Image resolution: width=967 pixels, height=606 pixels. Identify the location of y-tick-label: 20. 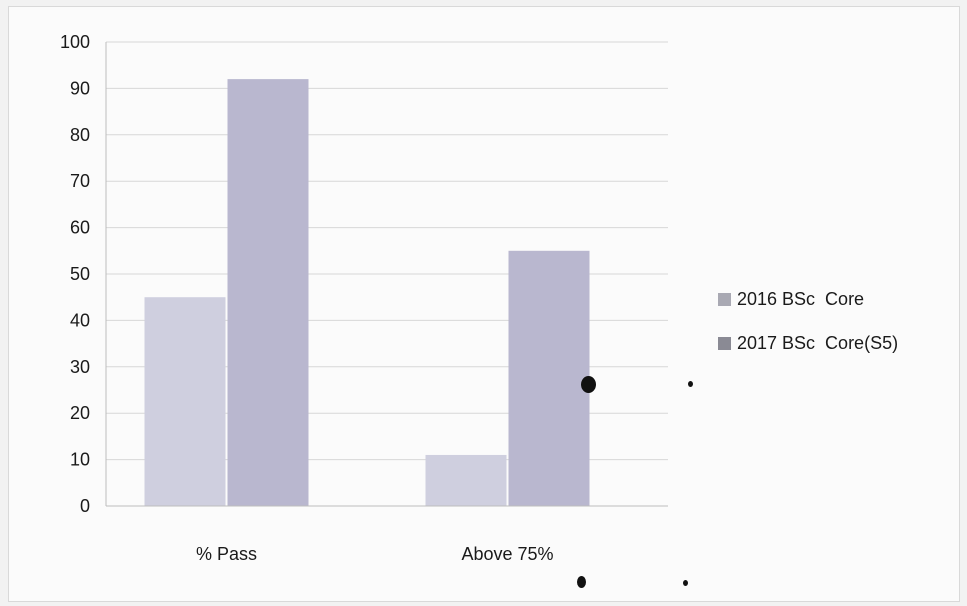
(80, 413).